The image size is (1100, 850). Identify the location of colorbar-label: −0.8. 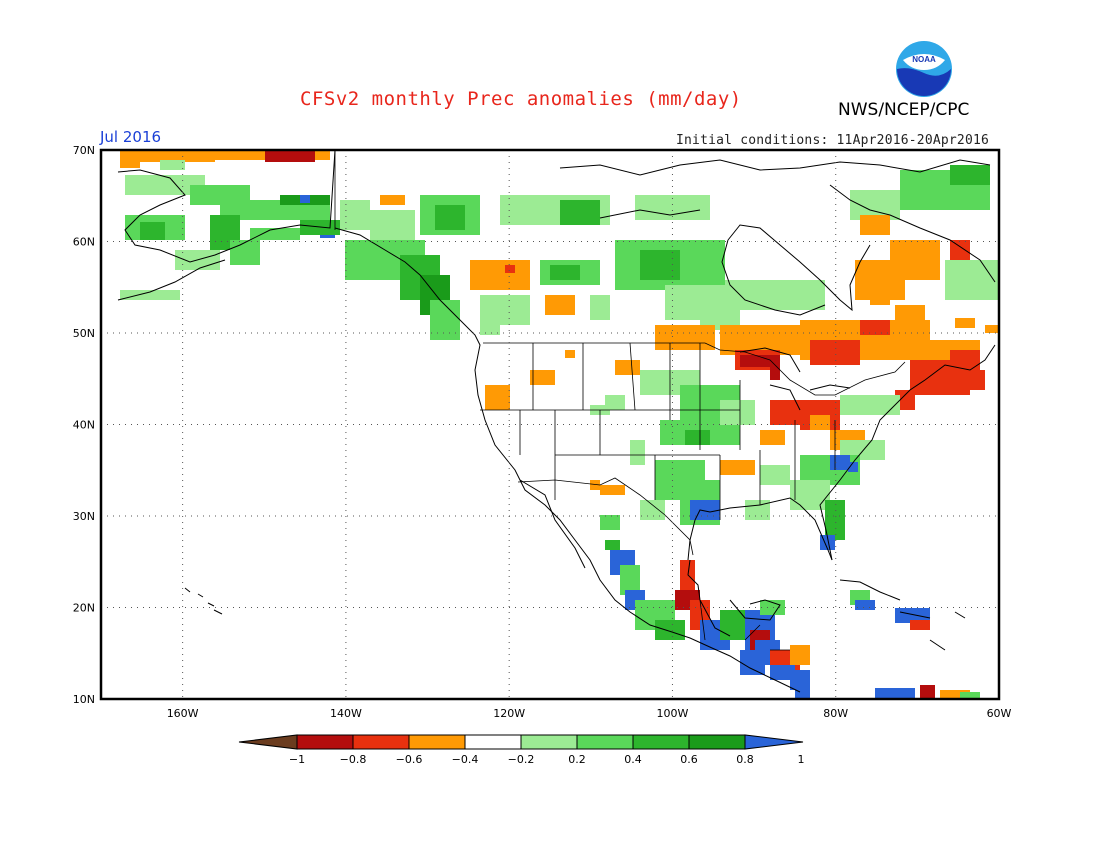
(353, 759).